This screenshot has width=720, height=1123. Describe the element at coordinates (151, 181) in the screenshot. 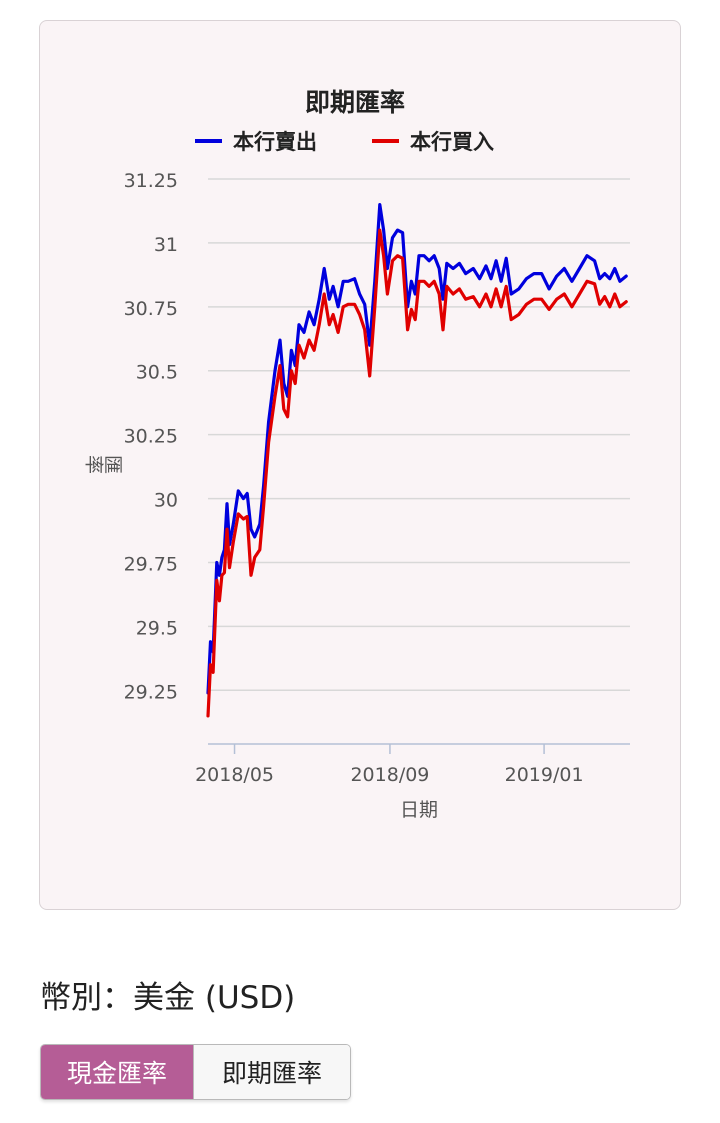

I see `y-tick-label: 31.25` at that location.